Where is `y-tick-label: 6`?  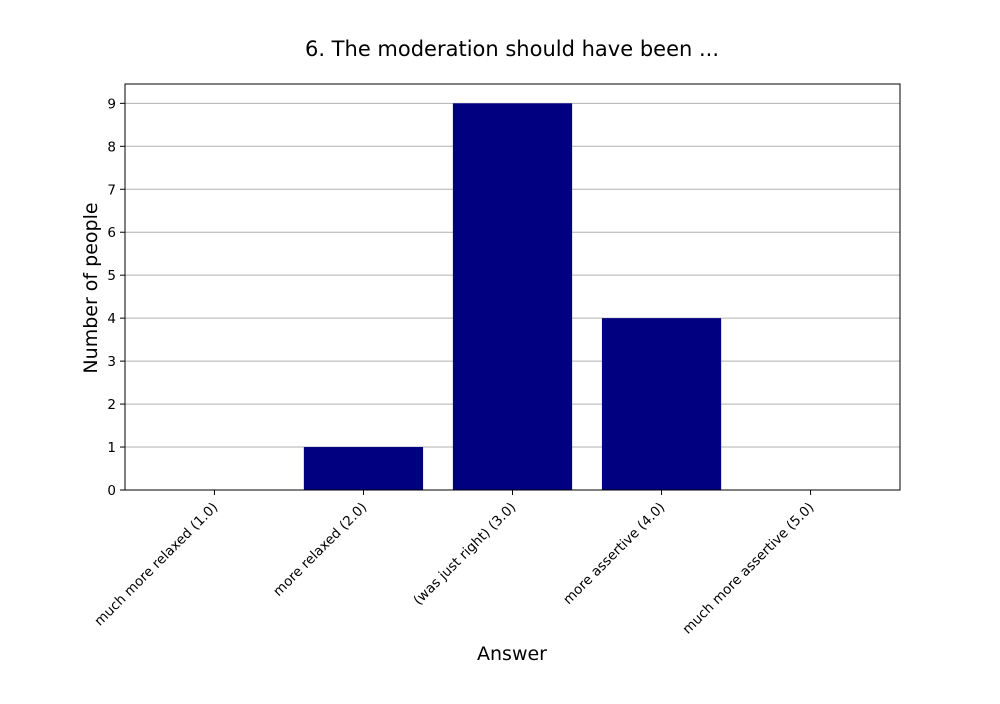 y-tick-label: 6 is located at coordinates (111, 233).